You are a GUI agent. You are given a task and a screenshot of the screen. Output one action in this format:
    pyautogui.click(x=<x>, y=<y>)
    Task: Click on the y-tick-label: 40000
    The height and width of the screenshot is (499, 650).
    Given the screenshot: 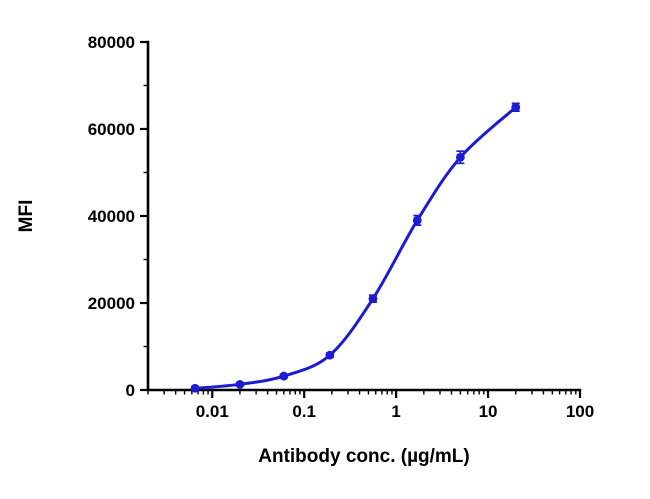 What is the action you would take?
    pyautogui.click(x=111, y=216)
    